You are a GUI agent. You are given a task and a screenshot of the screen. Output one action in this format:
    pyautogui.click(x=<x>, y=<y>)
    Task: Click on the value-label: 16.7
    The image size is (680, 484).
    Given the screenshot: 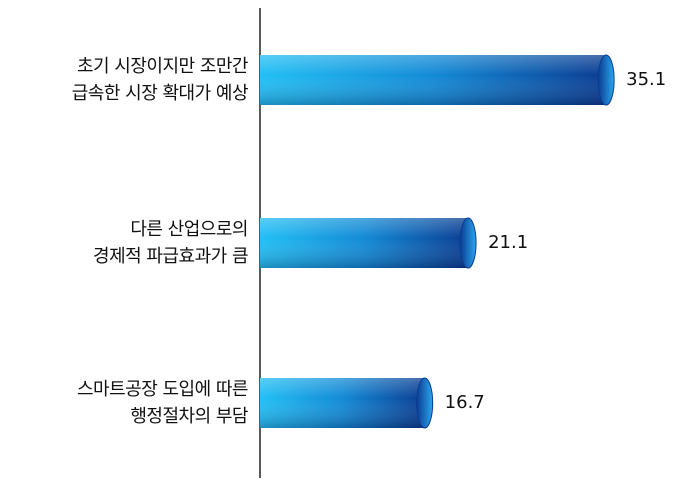 What is the action you would take?
    pyautogui.click(x=465, y=402)
    